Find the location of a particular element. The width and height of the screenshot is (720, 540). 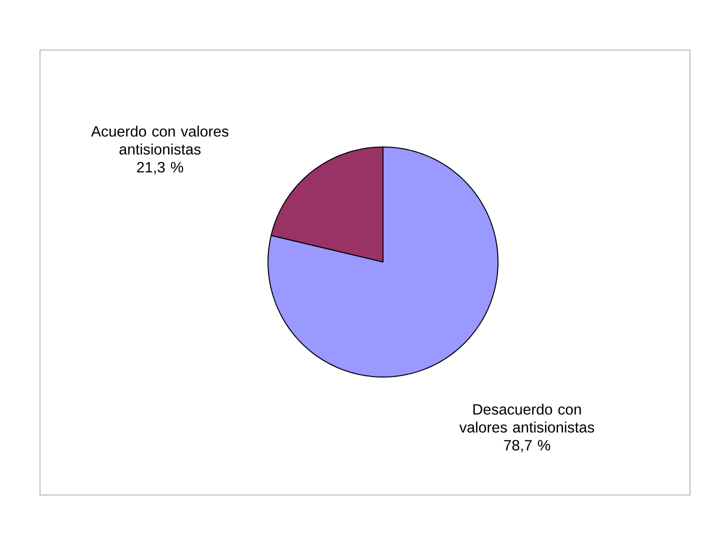

slice-label: Desacuerdo con valores antisionistas is located at coordinates (526, 418).